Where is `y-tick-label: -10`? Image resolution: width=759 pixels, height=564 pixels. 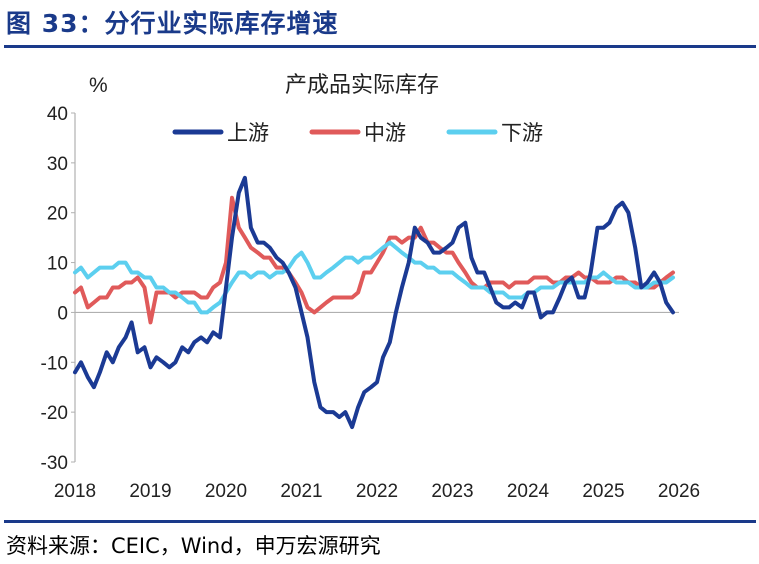 y-tick-label: -10 is located at coordinates (54, 363).